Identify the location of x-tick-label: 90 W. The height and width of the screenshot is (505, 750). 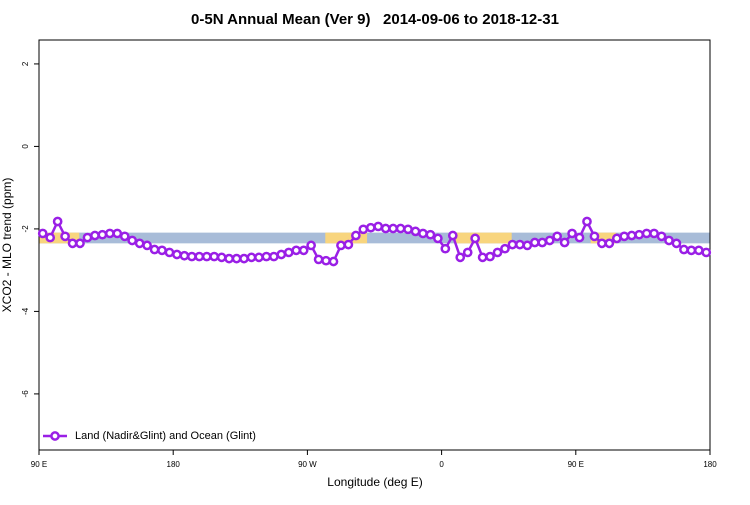
(307, 464).